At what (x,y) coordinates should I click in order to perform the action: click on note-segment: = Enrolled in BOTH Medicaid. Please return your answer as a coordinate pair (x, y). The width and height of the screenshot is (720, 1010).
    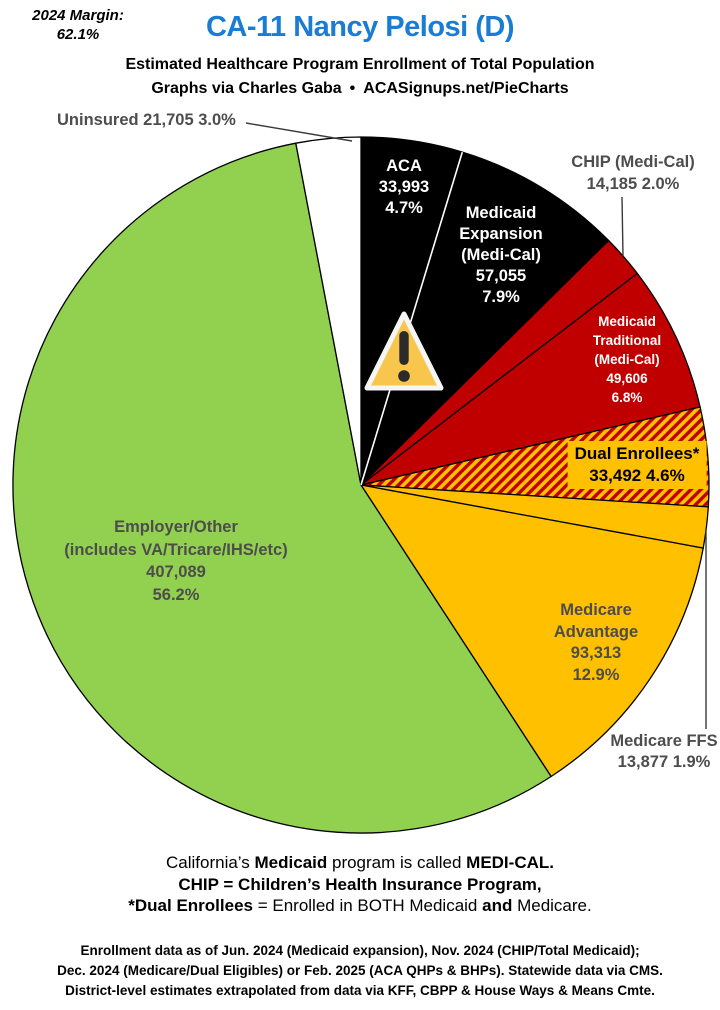
    Looking at the image, I should click on (367, 905).